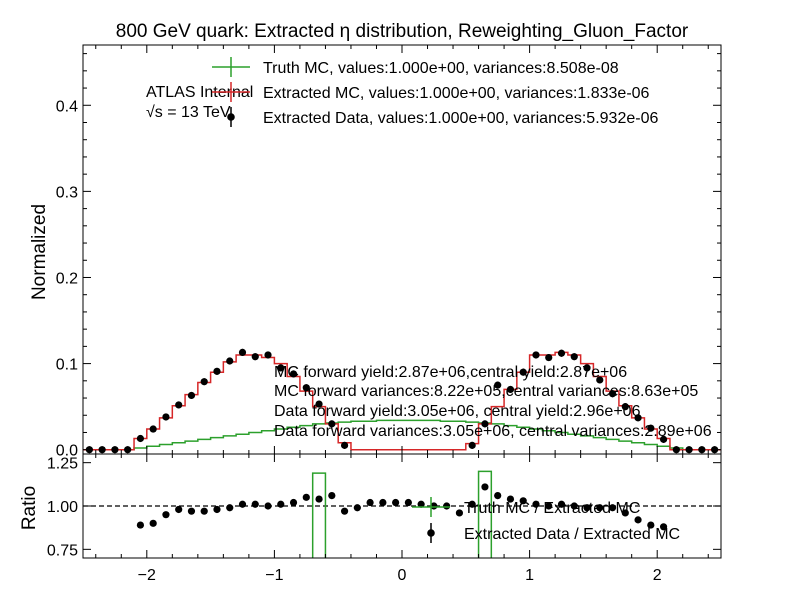  What do you see at coordinates (29, 508) in the screenshot?
I see `ratio-y-axis-label: Ratio` at bounding box center [29, 508].